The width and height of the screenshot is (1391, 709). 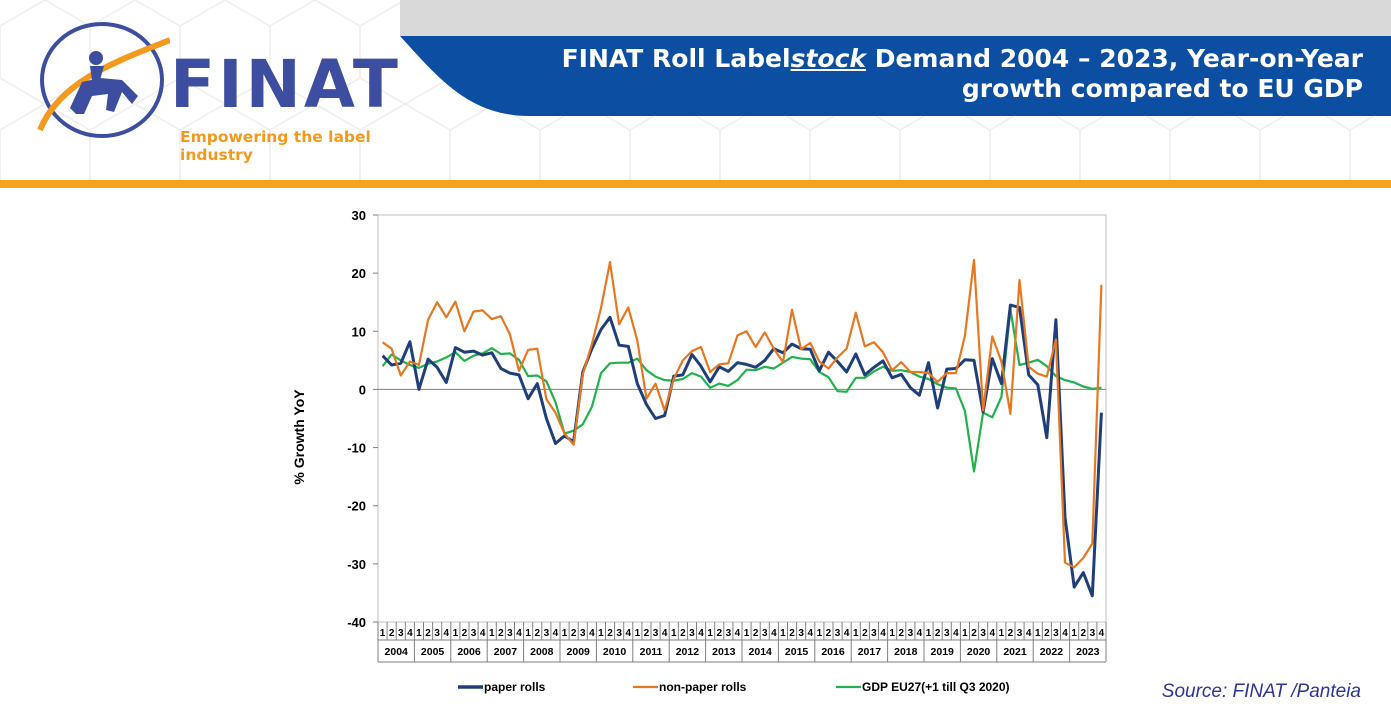 What do you see at coordinates (833, 652) in the screenshot?
I see `year-label: 2016` at bounding box center [833, 652].